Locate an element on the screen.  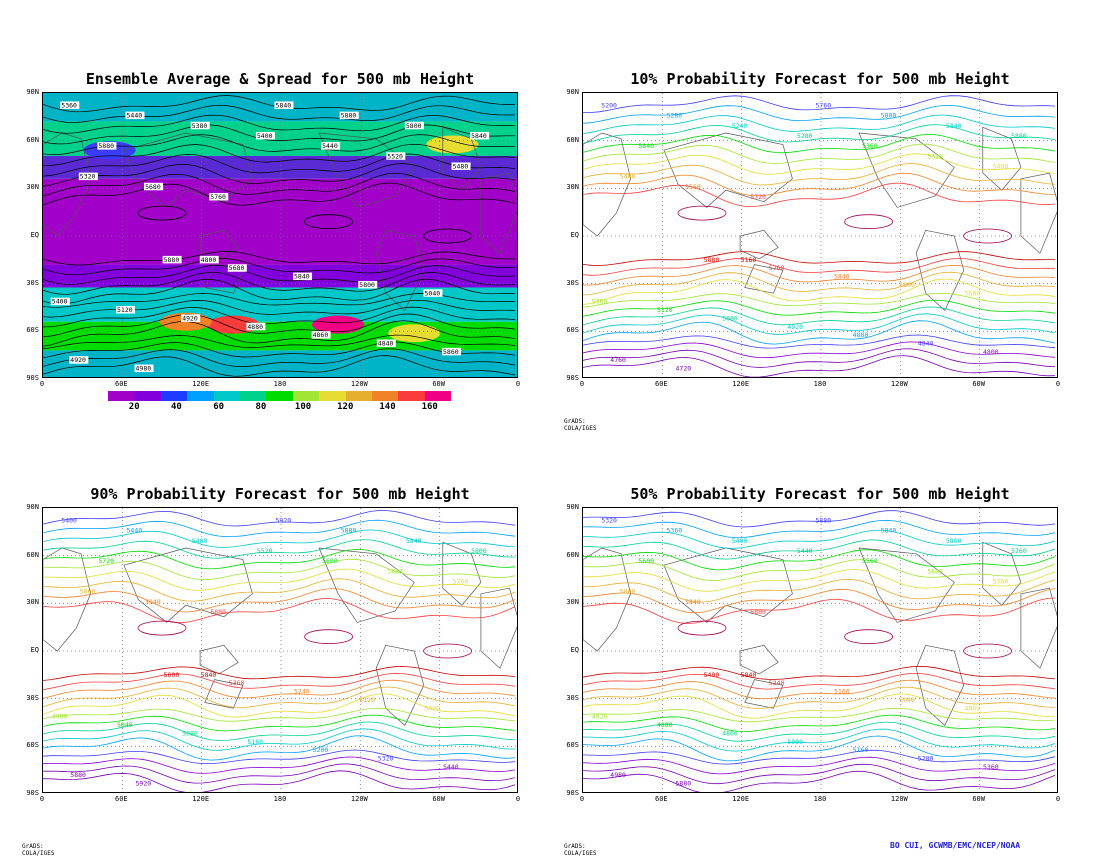
contour-label: 5400 is located at coordinates (265, 136).